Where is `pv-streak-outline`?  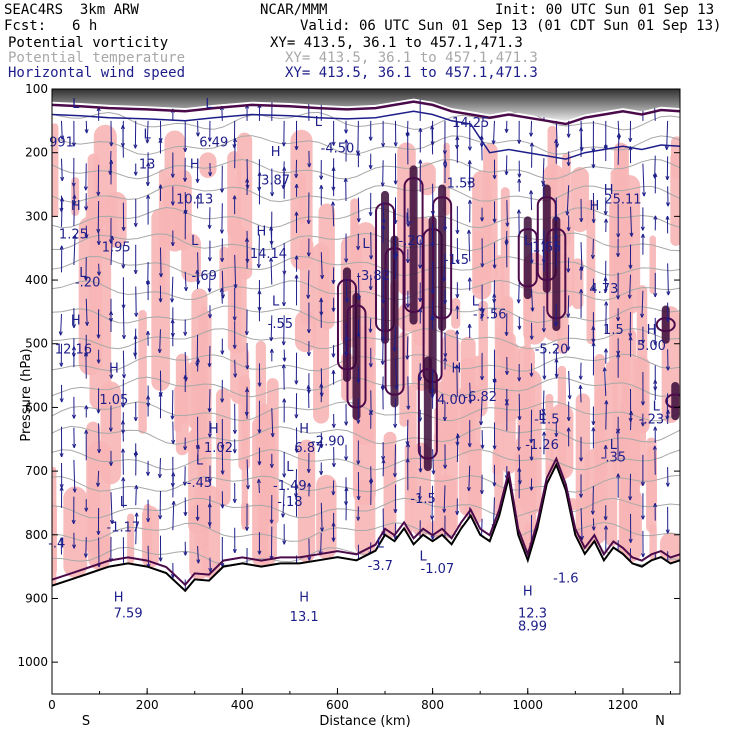 pv-streak-outline is located at coordinates (665, 324).